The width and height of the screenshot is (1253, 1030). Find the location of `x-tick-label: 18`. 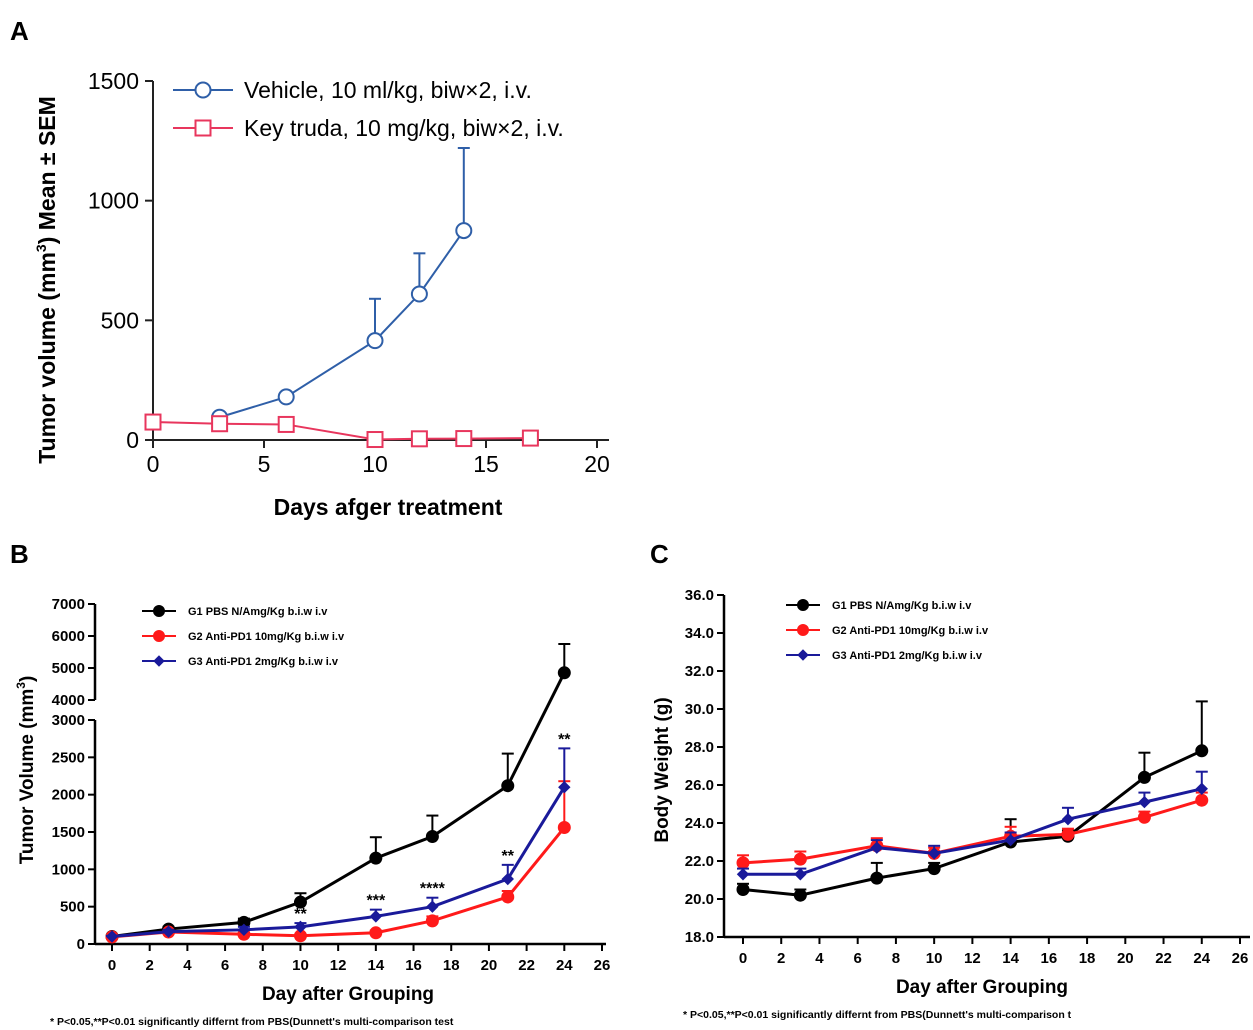

x-tick-label: 18 is located at coordinates (1087, 958).